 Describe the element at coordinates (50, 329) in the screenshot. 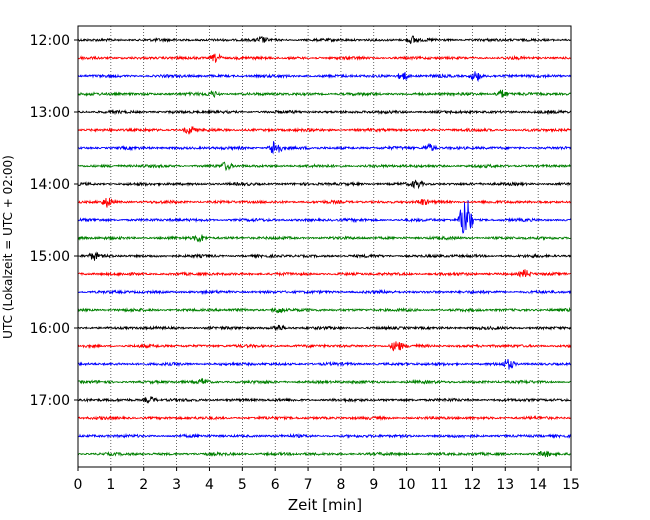

I see `y-tick-label: 16:00` at that location.